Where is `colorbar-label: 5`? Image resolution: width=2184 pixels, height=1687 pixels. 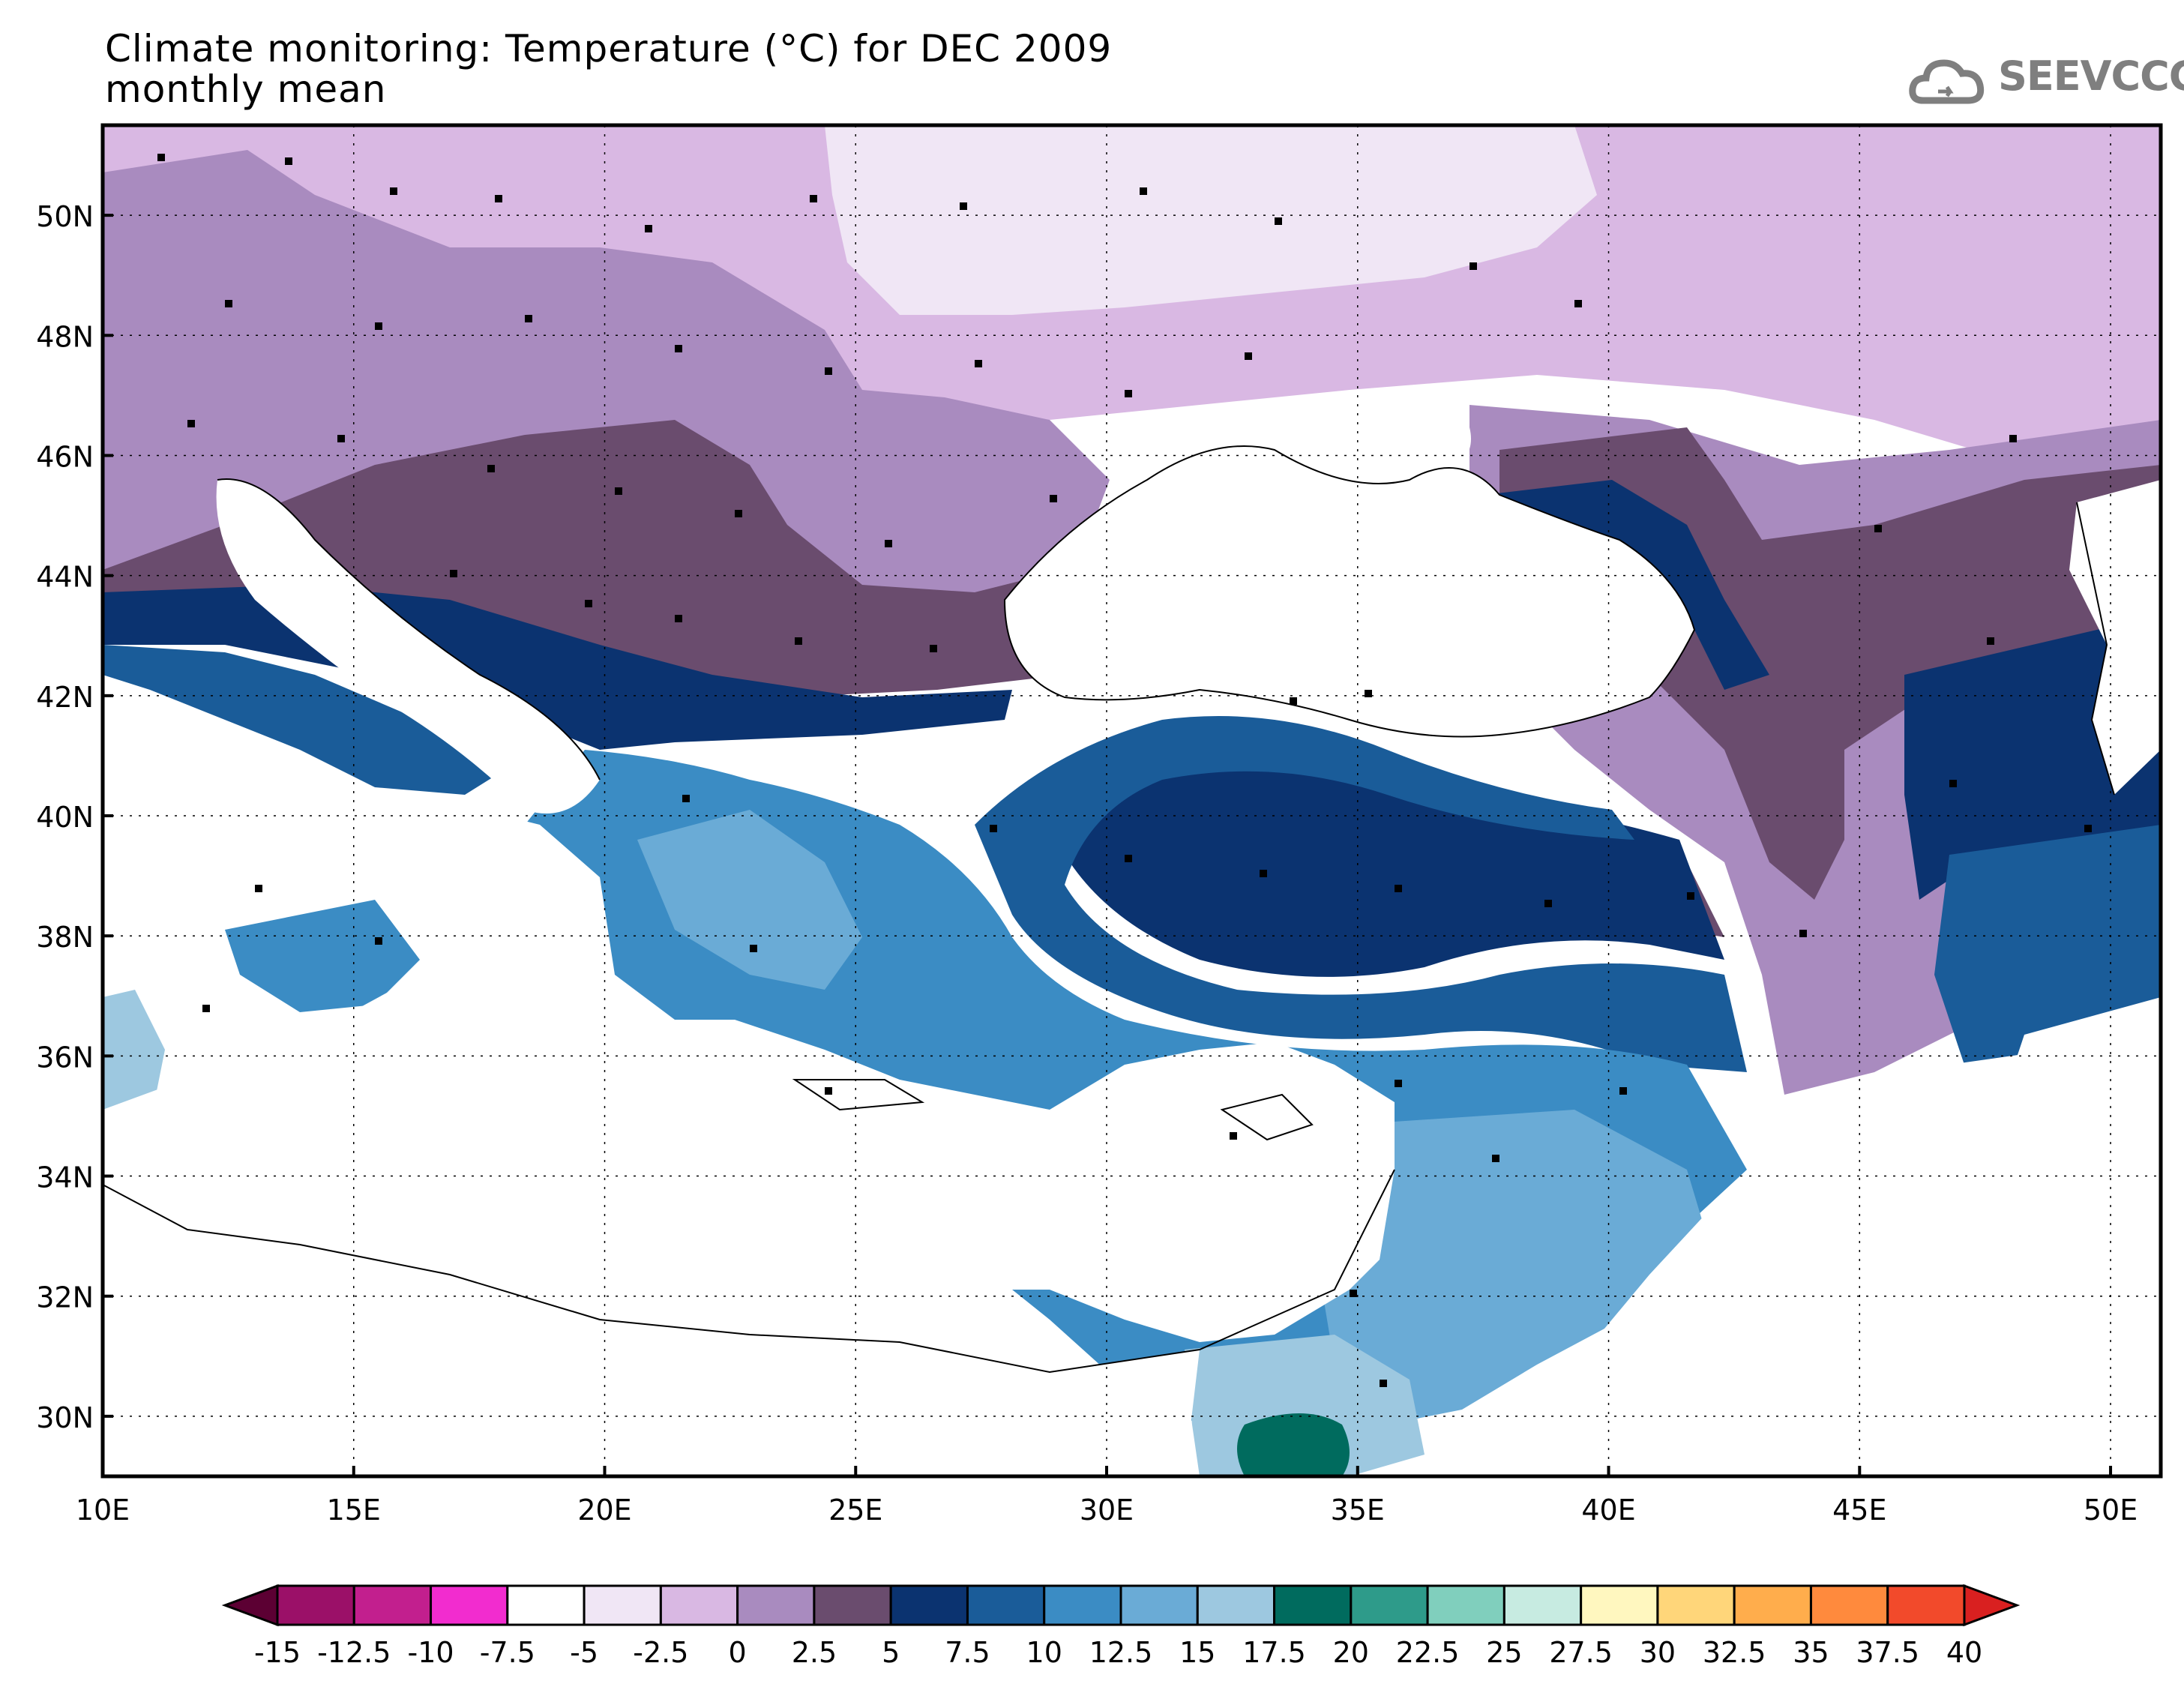
colorbar-label: 5 is located at coordinates (891, 1652).